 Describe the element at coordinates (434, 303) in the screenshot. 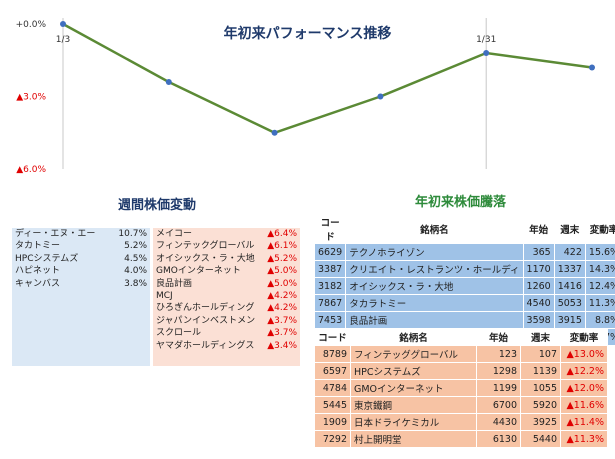

I see `name-cell: タカラトミー` at that location.